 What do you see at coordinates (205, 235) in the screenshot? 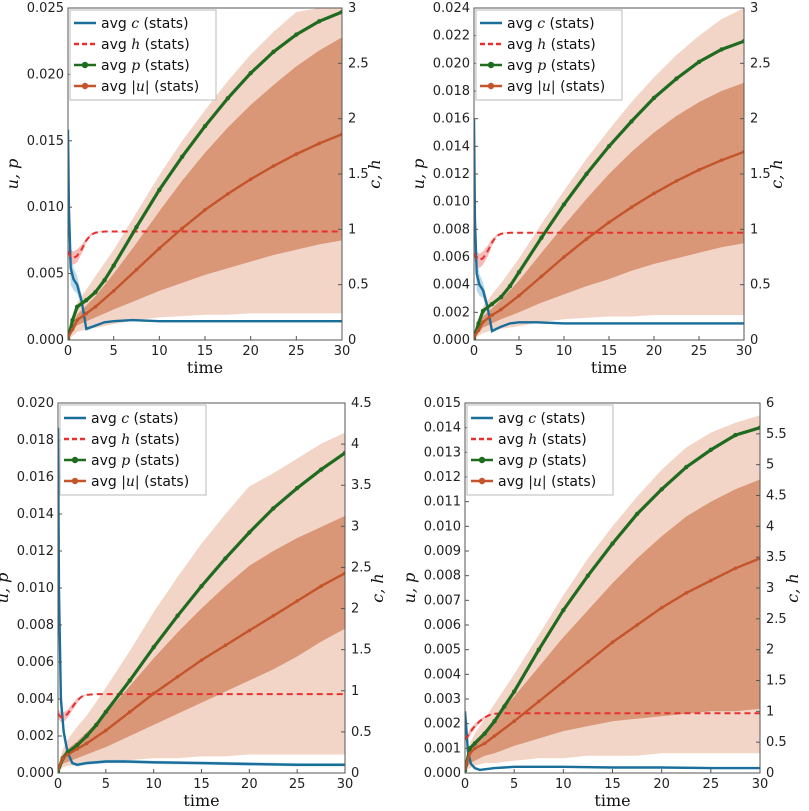
I see `series-line-u` at bounding box center [205, 235].